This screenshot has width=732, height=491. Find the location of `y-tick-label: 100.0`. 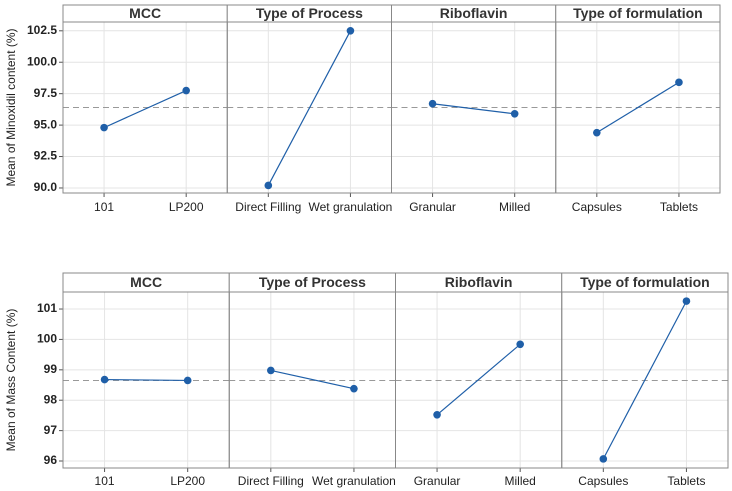

y-tick-label: 100.0 is located at coordinates (42, 61).